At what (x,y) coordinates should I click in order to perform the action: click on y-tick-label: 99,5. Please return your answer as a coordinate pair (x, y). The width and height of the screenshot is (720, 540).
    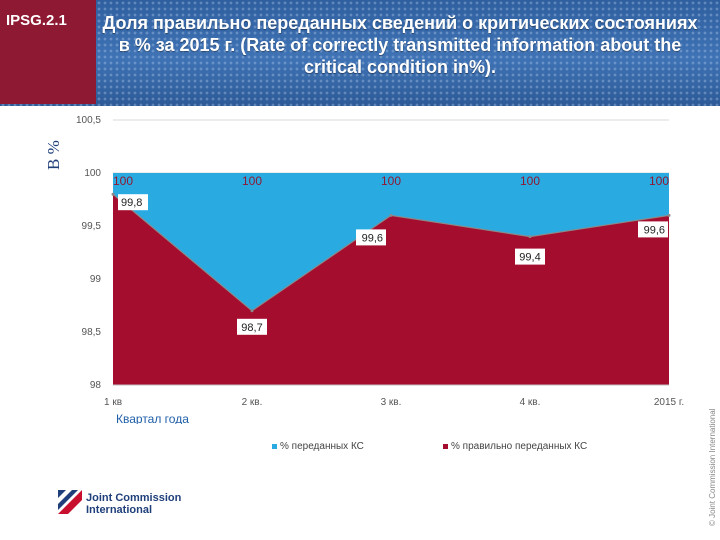
    Looking at the image, I should click on (92, 226).